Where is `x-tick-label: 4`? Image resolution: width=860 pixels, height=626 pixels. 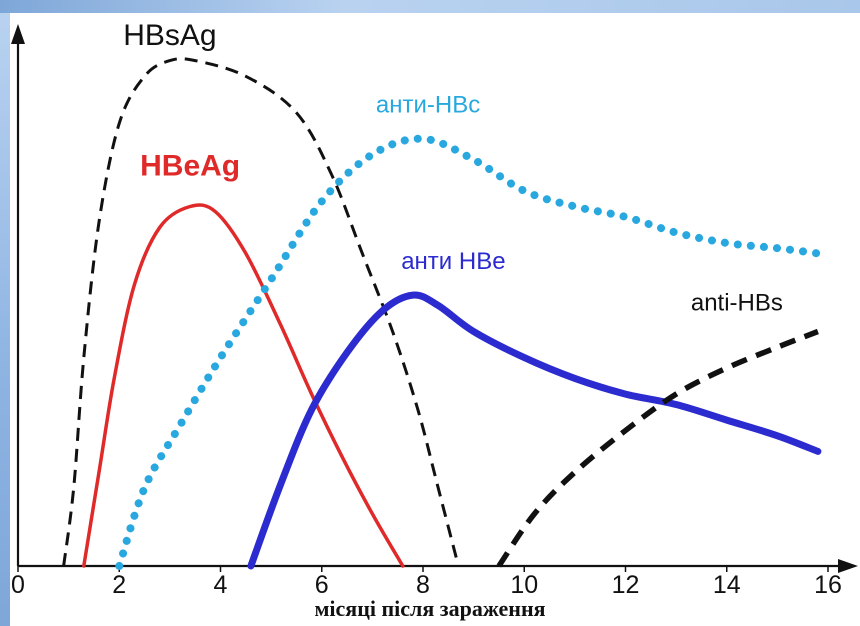 x-tick-label: 4 is located at coordinates (221, 585).